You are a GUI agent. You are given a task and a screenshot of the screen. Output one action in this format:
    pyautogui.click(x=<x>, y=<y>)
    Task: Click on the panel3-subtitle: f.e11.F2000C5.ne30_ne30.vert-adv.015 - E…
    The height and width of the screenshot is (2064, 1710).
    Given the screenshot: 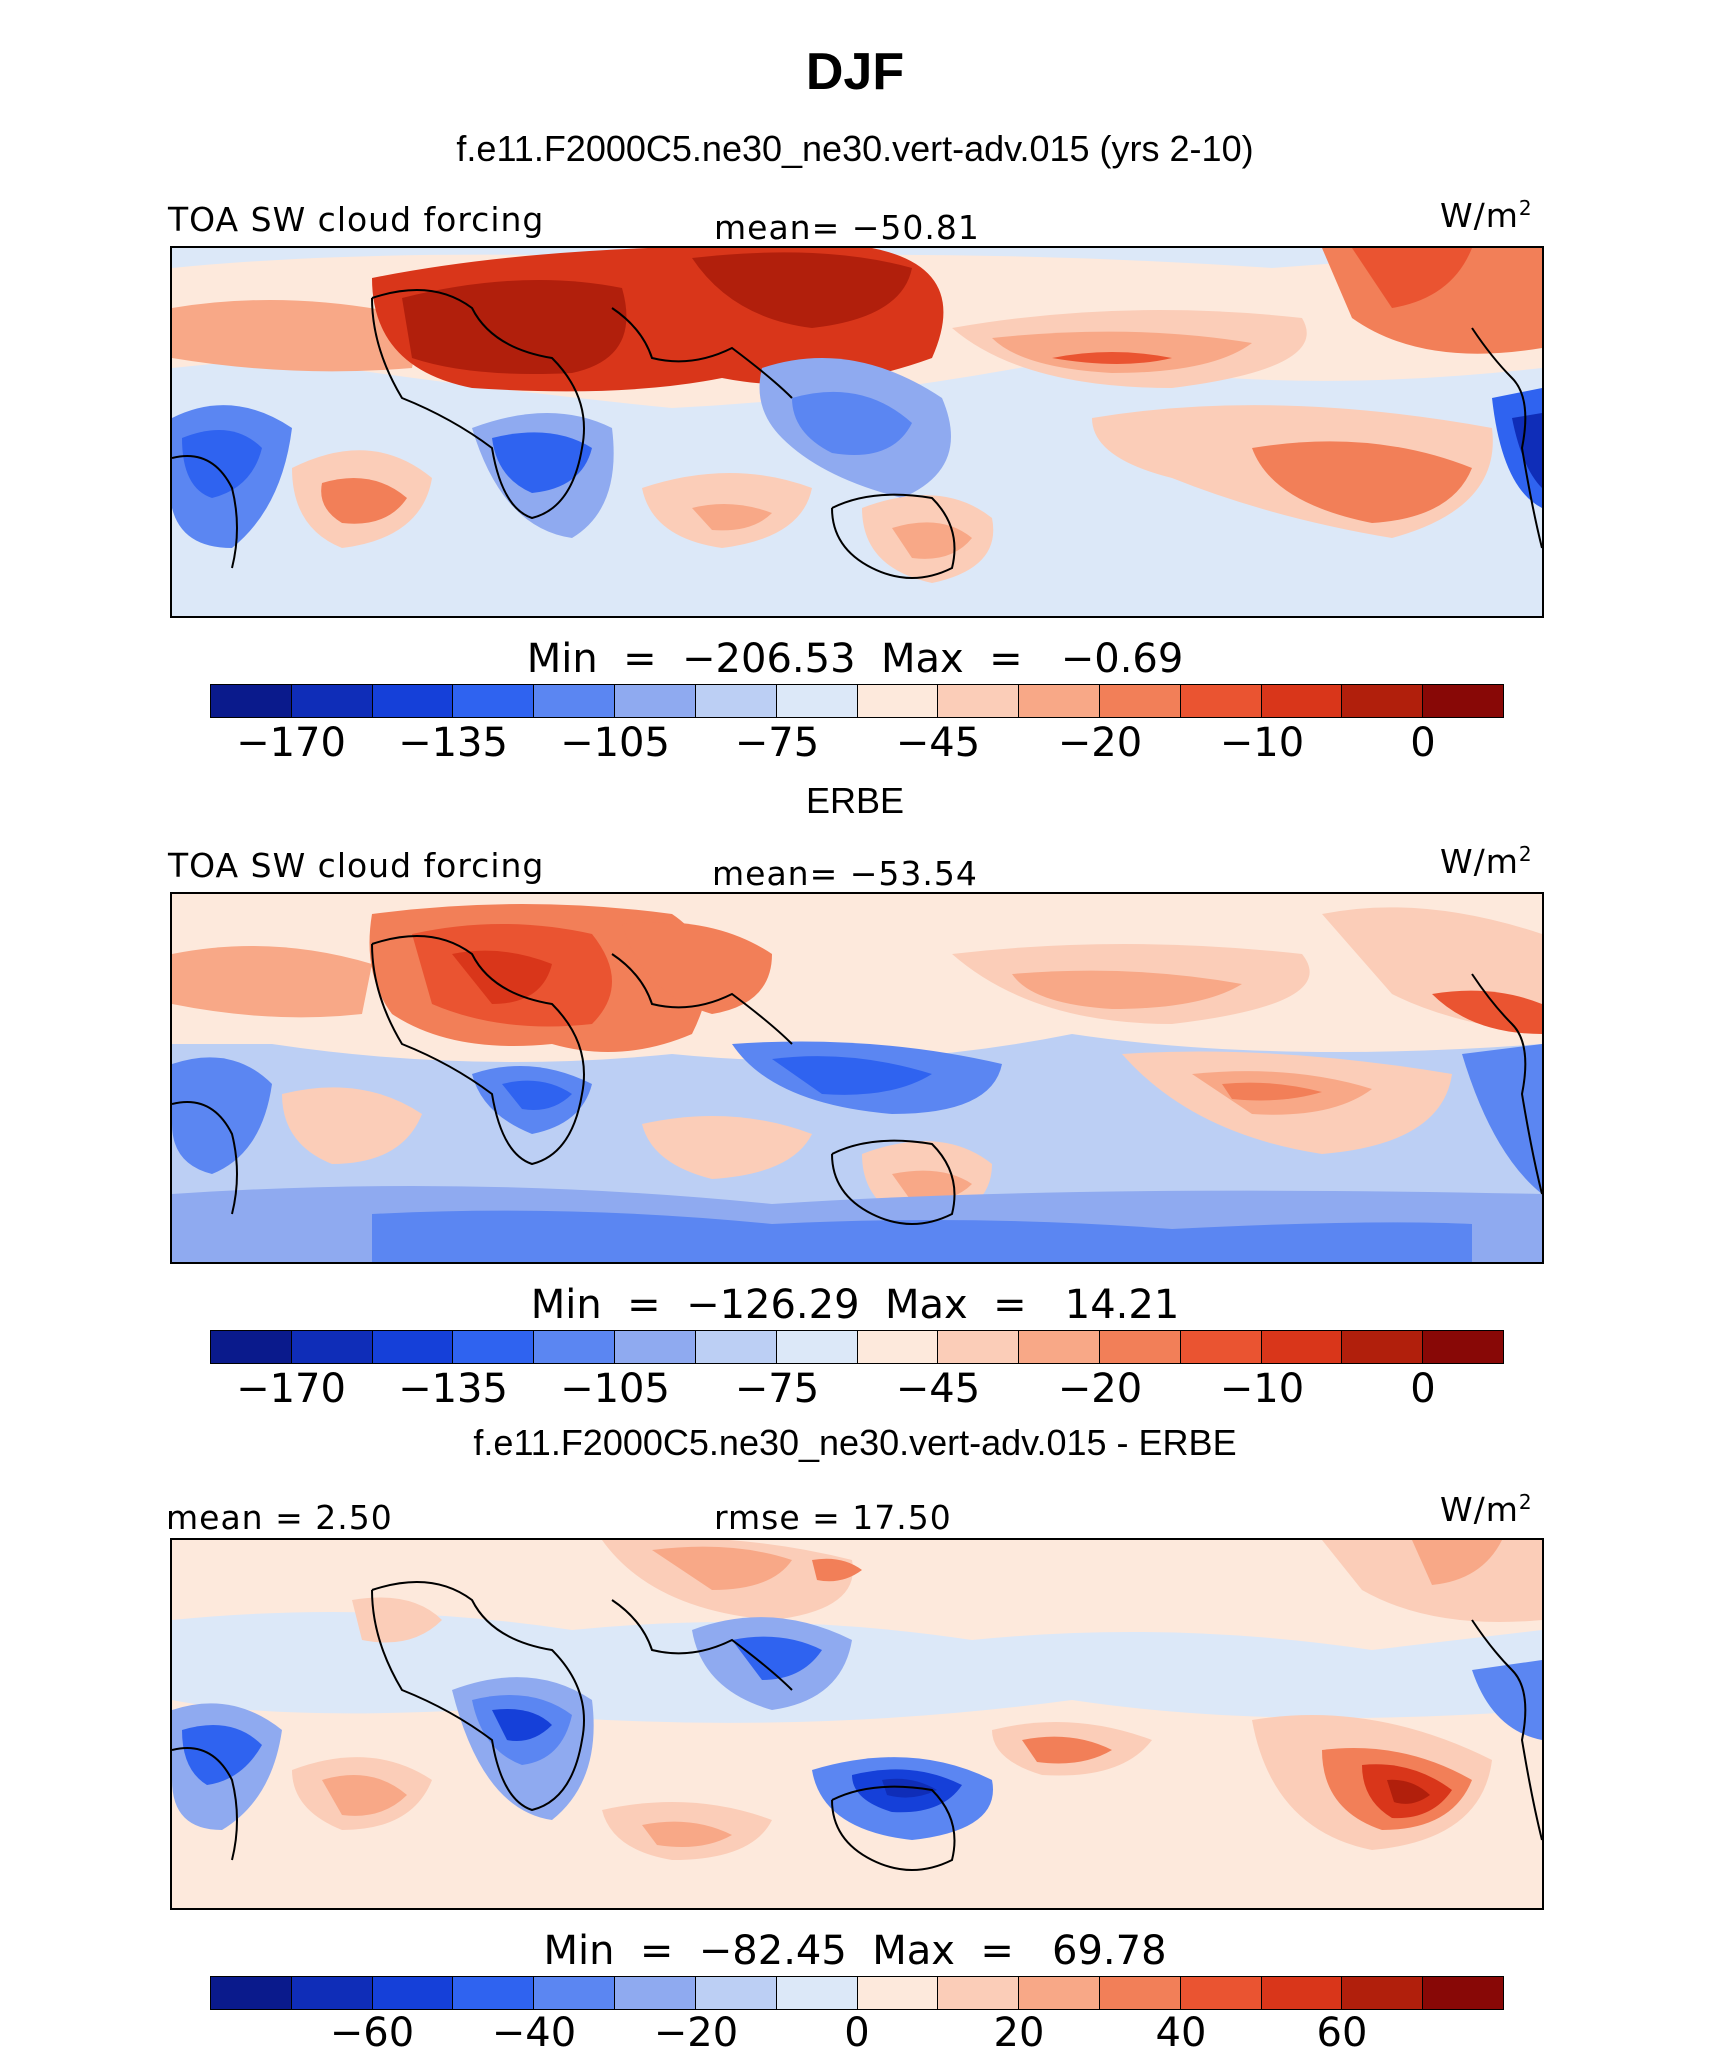 What is the action you would take?
    pyautogui.click(x=855, y=1442)
    